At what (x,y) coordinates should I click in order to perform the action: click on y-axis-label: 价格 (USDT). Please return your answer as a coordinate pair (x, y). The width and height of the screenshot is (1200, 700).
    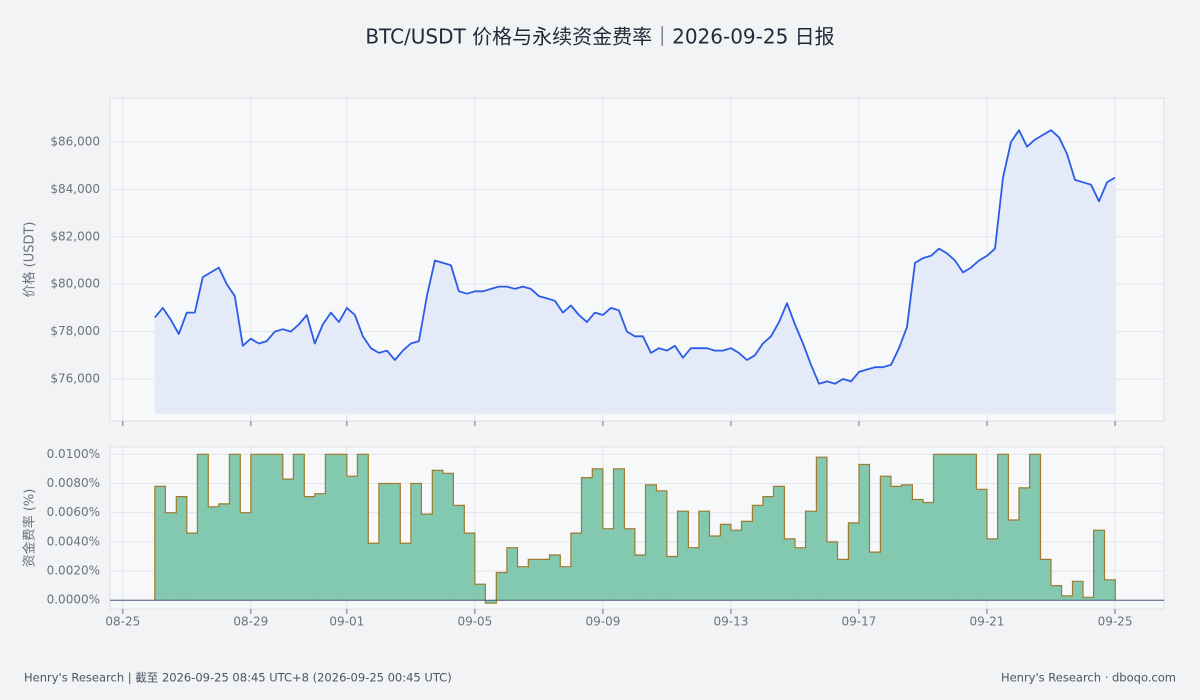
    Looking at the image, I should click on (30, 260).